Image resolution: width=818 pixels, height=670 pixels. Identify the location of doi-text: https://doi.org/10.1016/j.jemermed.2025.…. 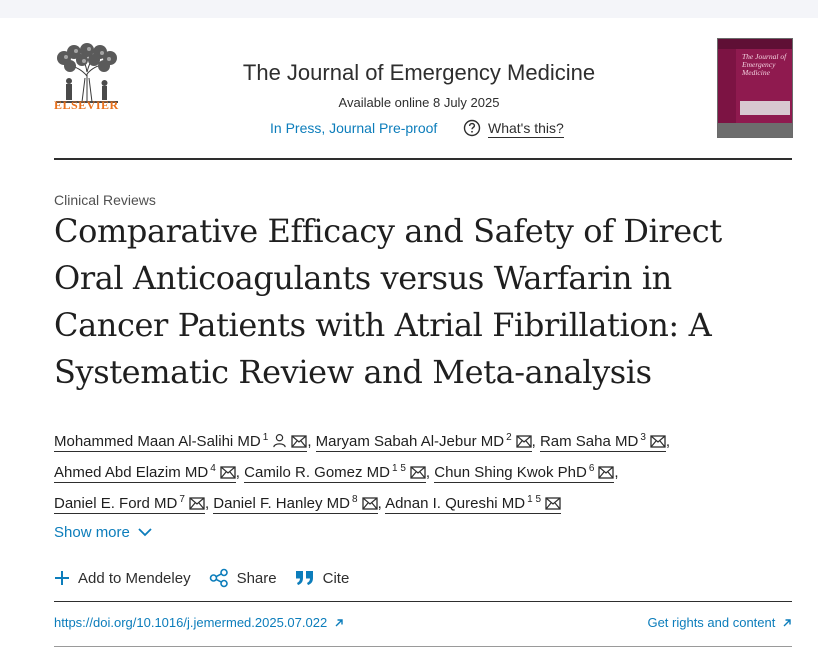
(191, 622).